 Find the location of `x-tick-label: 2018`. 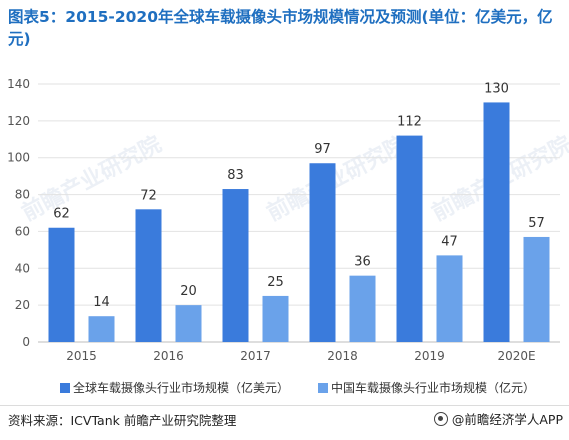

x-tick-label: 2018 is located at coordinates (342, 356).